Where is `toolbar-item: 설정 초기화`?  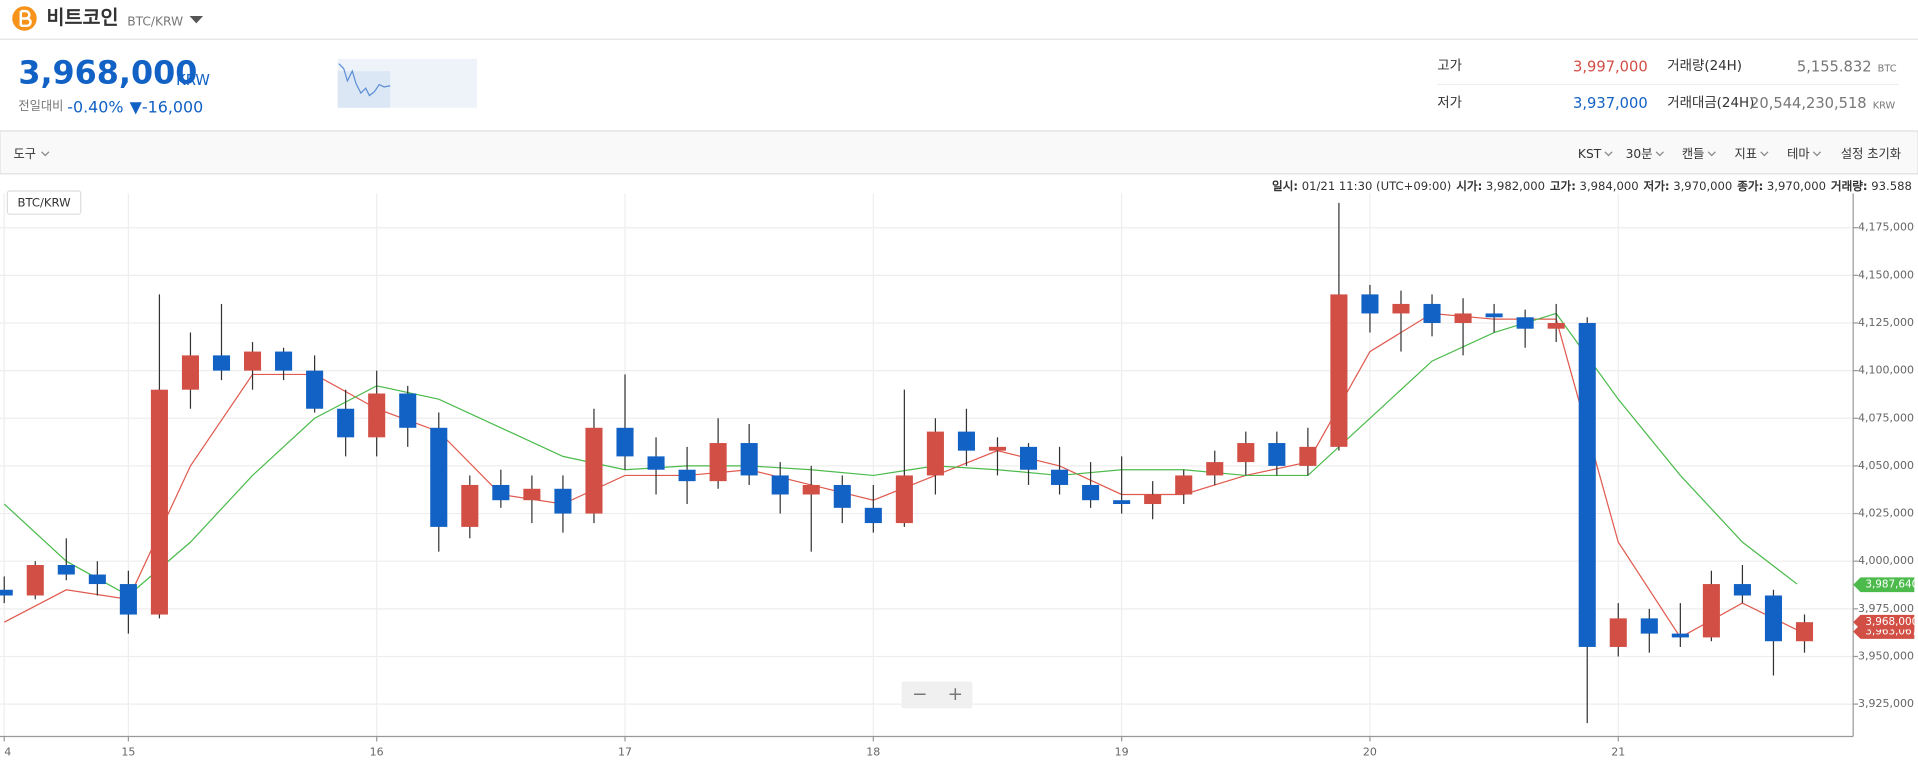 toolbar-item: 설정 초기화 is located at coordinates (1871, 154).